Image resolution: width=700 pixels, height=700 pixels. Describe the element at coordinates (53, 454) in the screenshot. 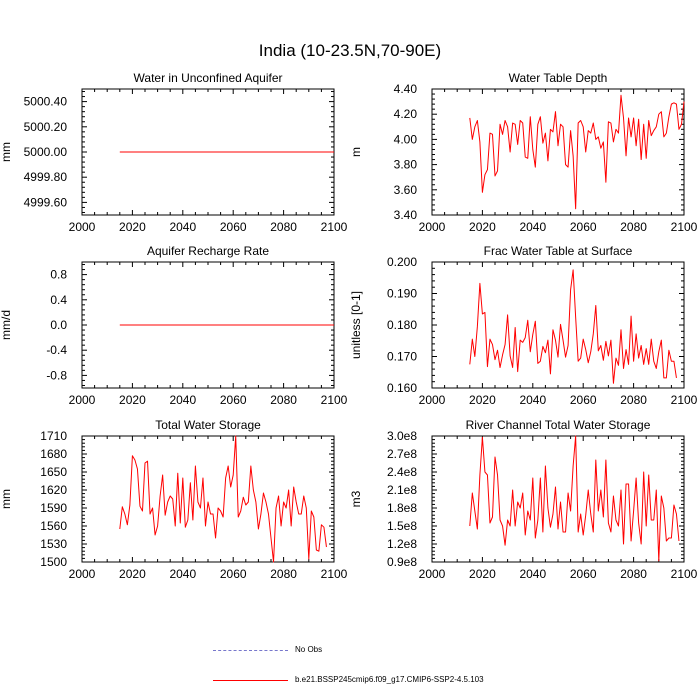

I see `y-tick-label: 1680` at that location.